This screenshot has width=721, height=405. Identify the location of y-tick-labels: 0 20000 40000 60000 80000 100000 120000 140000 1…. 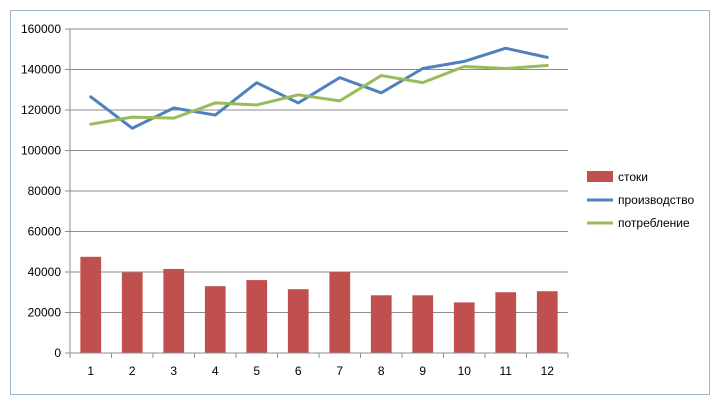
(41, 191).